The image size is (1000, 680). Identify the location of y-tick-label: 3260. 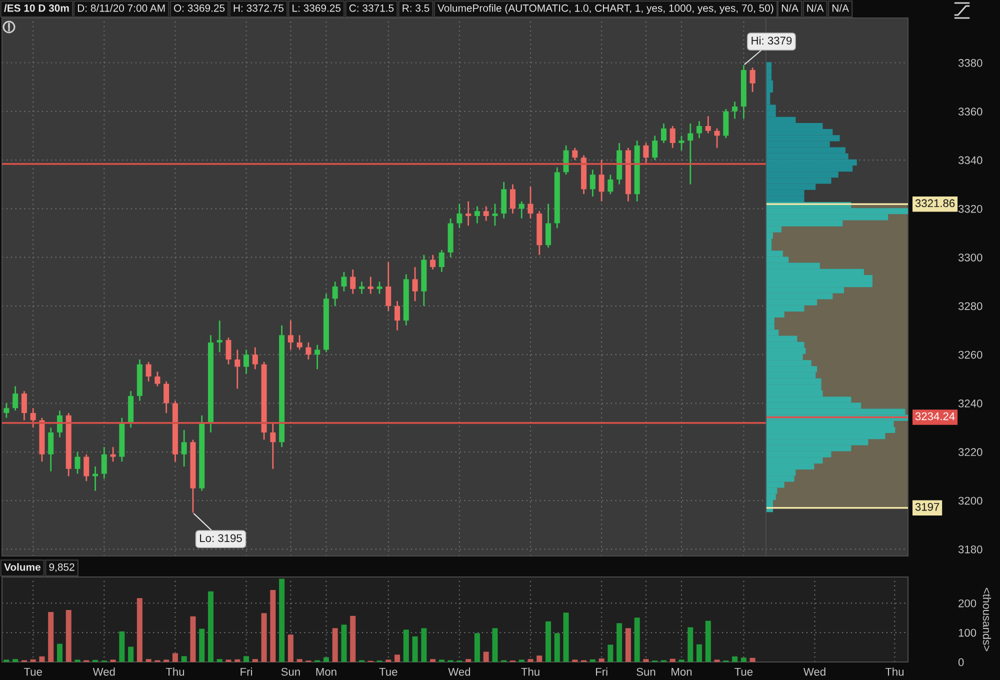
(970, 354).